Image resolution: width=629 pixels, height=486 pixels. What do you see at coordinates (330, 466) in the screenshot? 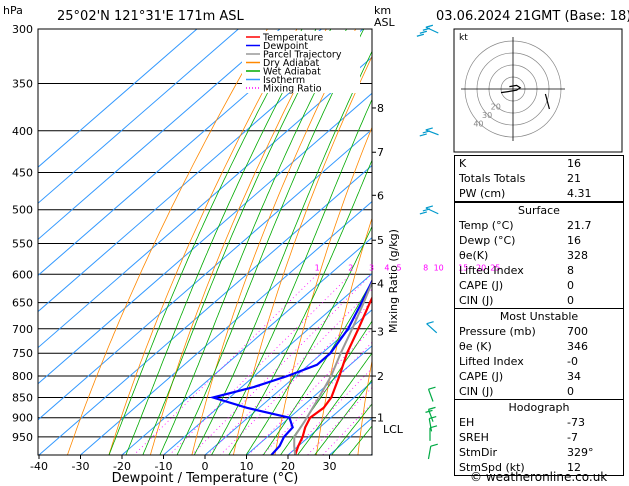
I see `temp-tick-label: 30` at bounding box center [330, 466].